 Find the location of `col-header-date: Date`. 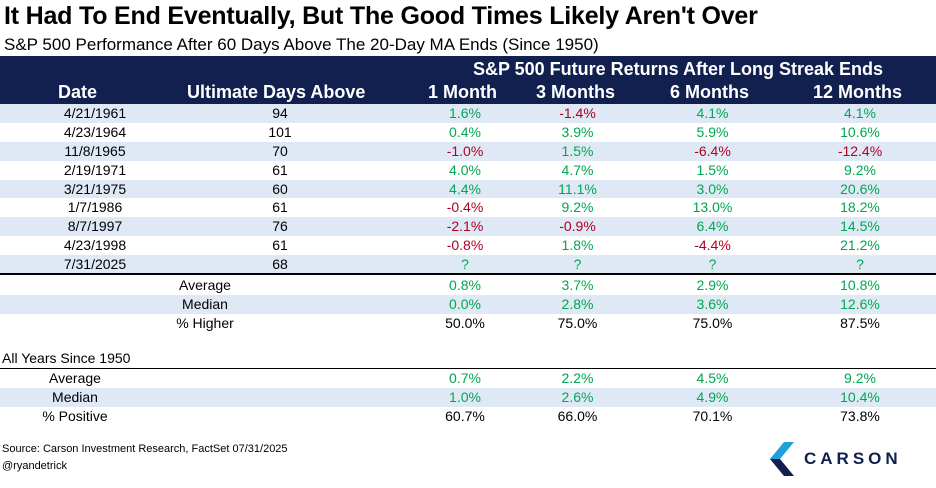

col-header-date: Date is located at coordinates (78, 92).